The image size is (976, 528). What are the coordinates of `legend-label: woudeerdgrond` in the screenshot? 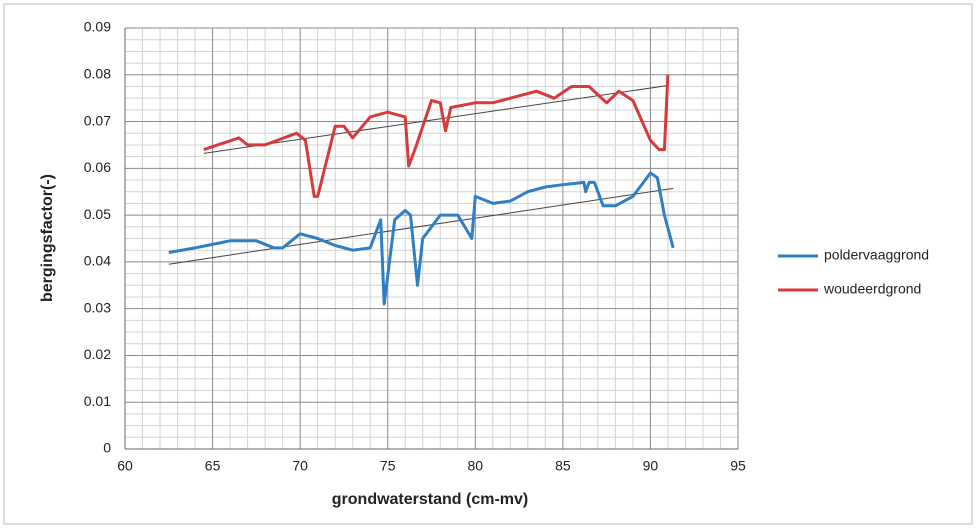 It's located at (872, 289).